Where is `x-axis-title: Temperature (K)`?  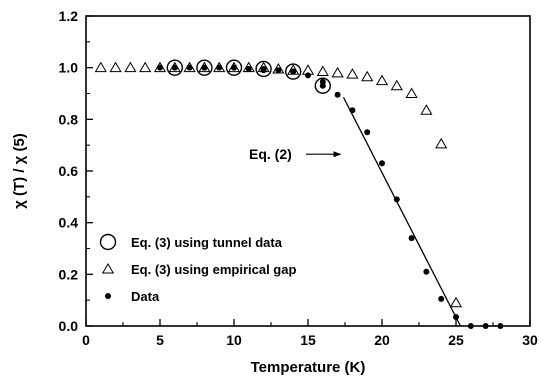 x-axis-title: Temperature (K) is located at coordinates (308, 367).